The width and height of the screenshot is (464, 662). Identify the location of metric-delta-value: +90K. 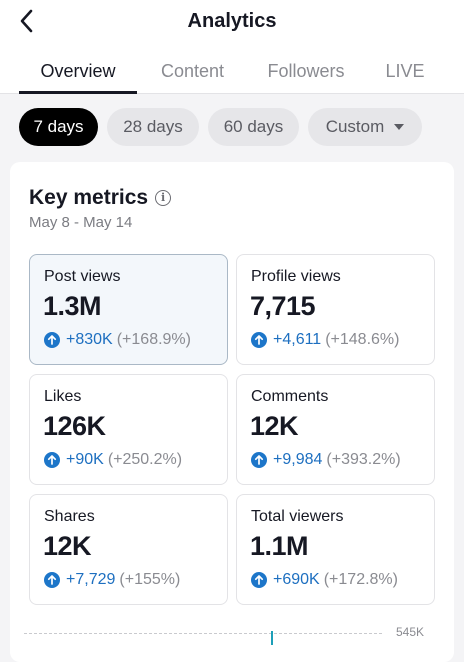
(85, 459).